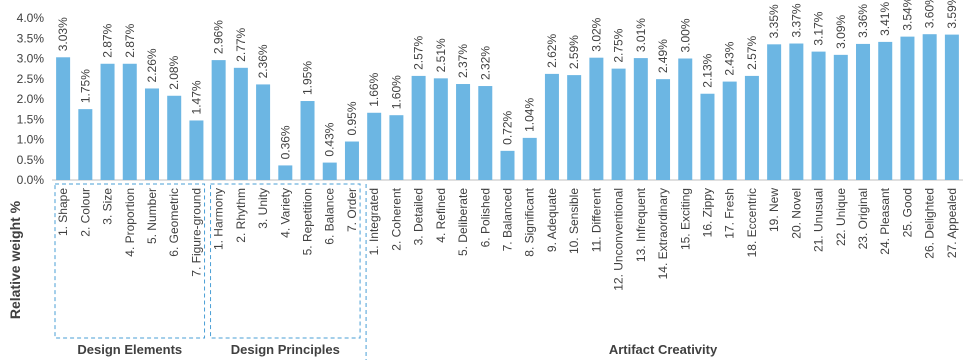 The height and width of the screenshot is (362, 963). Describe the element at coordinates (31, 59) in the screenshot. I see `y-tick-label: 3.0%` at that location.